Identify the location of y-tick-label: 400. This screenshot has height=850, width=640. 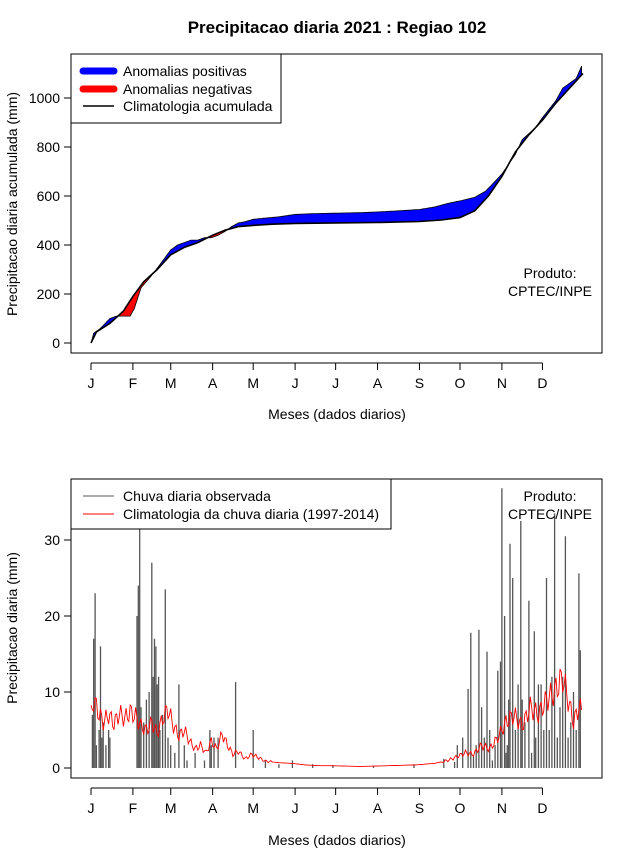
(49, 245).